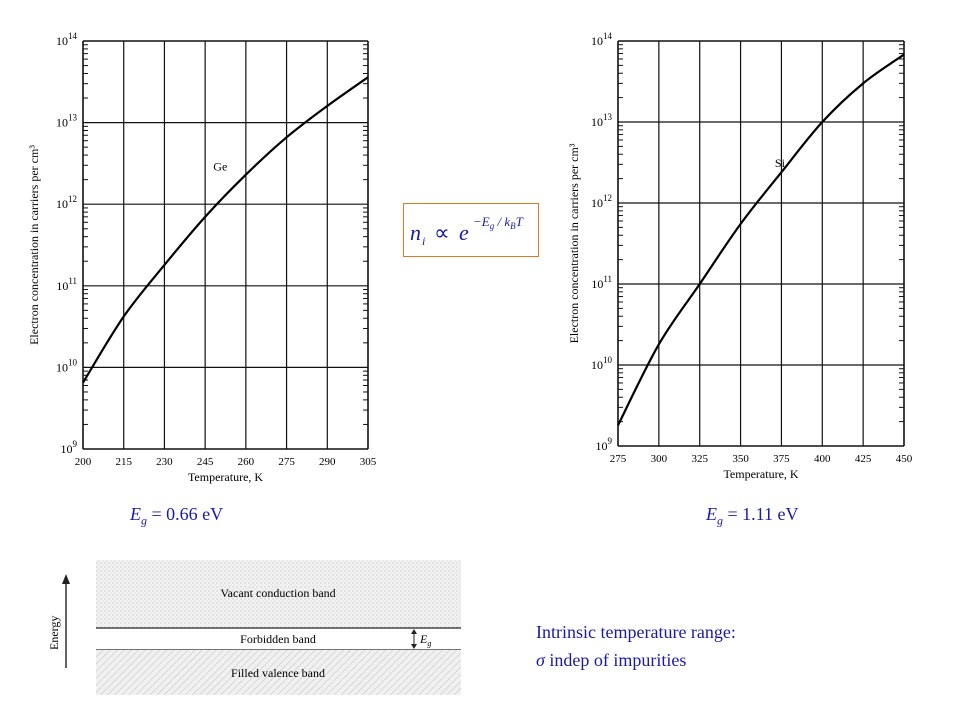  Describe the element at coordinates (415, 232) in the screenshot. I see `formula-n: n` at that location.